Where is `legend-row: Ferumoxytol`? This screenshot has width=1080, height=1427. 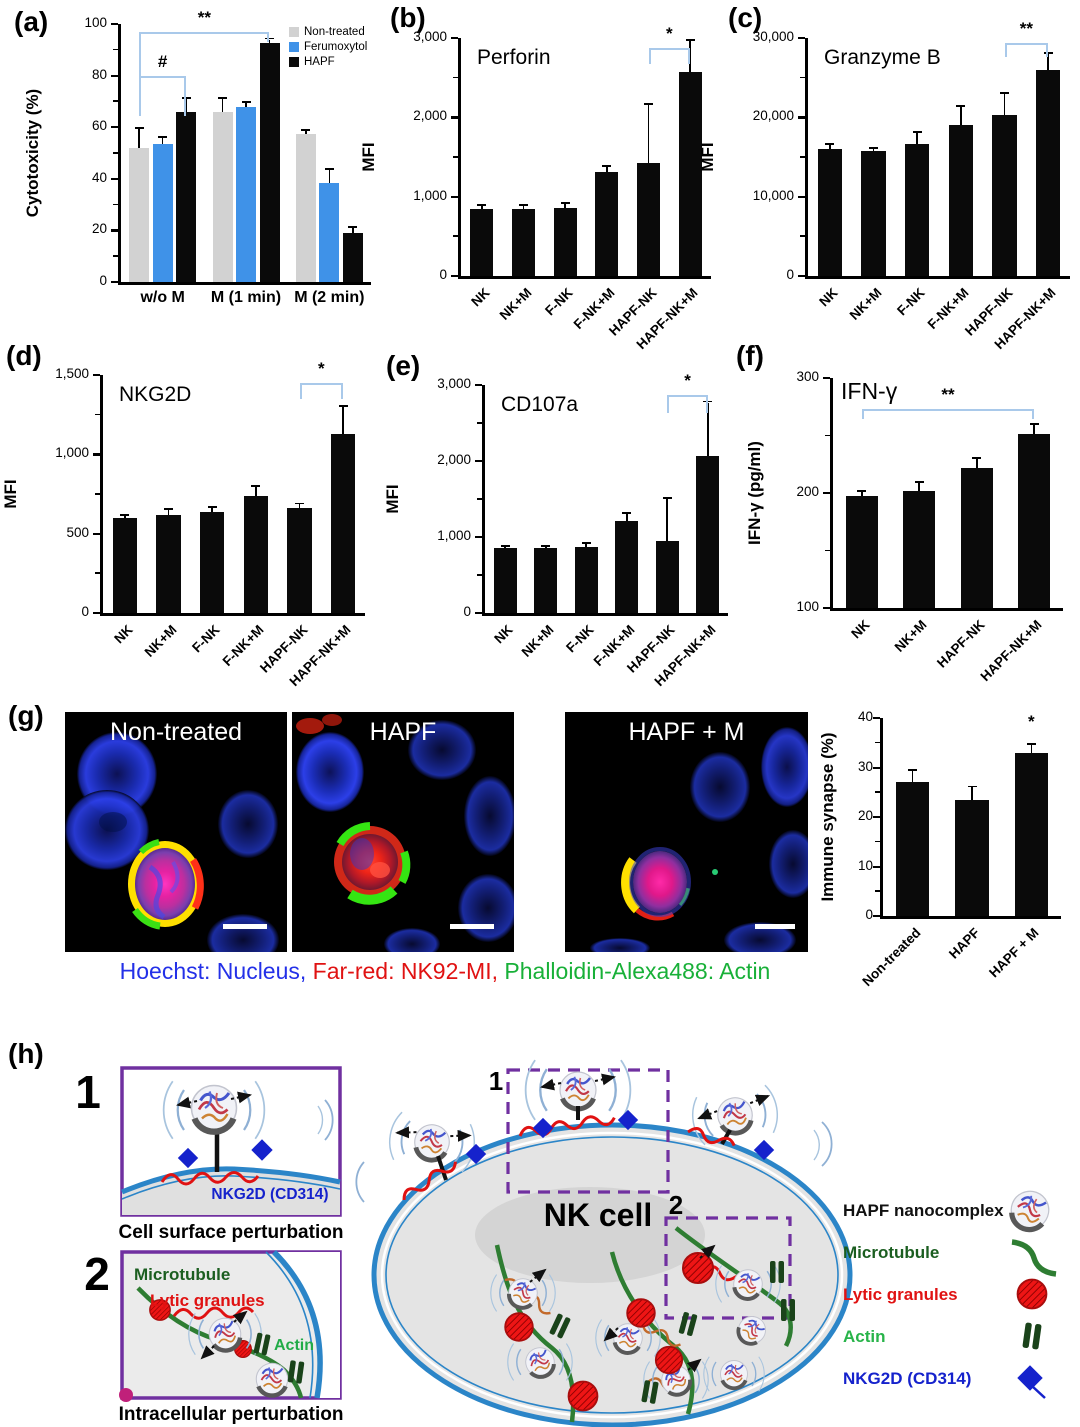 legend-row: Ferumoxytol is located at coordinates (328, 46).